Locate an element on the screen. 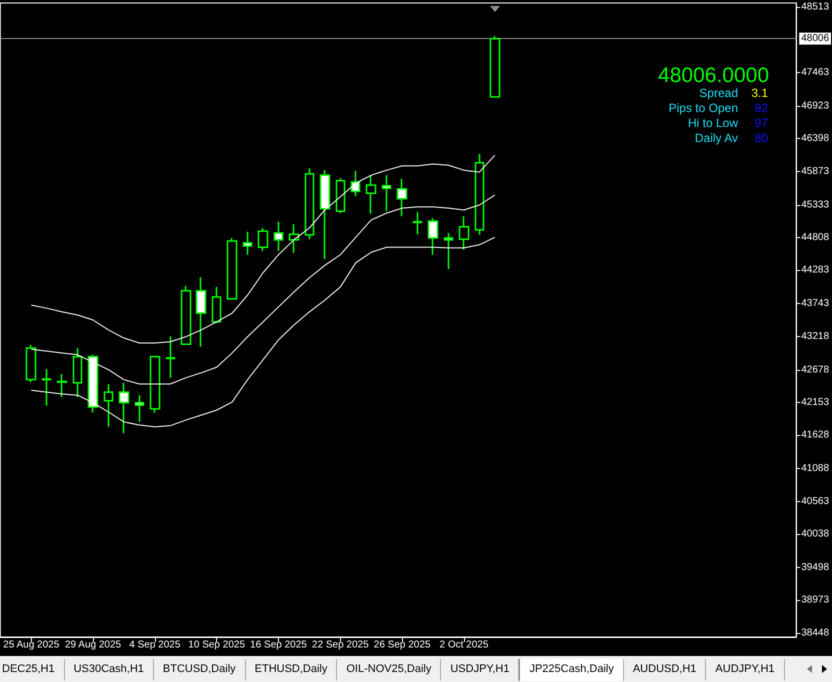 This screenshot has height=682, width=832. y-tick-label: 39498 is located at coordinates (815, 568).